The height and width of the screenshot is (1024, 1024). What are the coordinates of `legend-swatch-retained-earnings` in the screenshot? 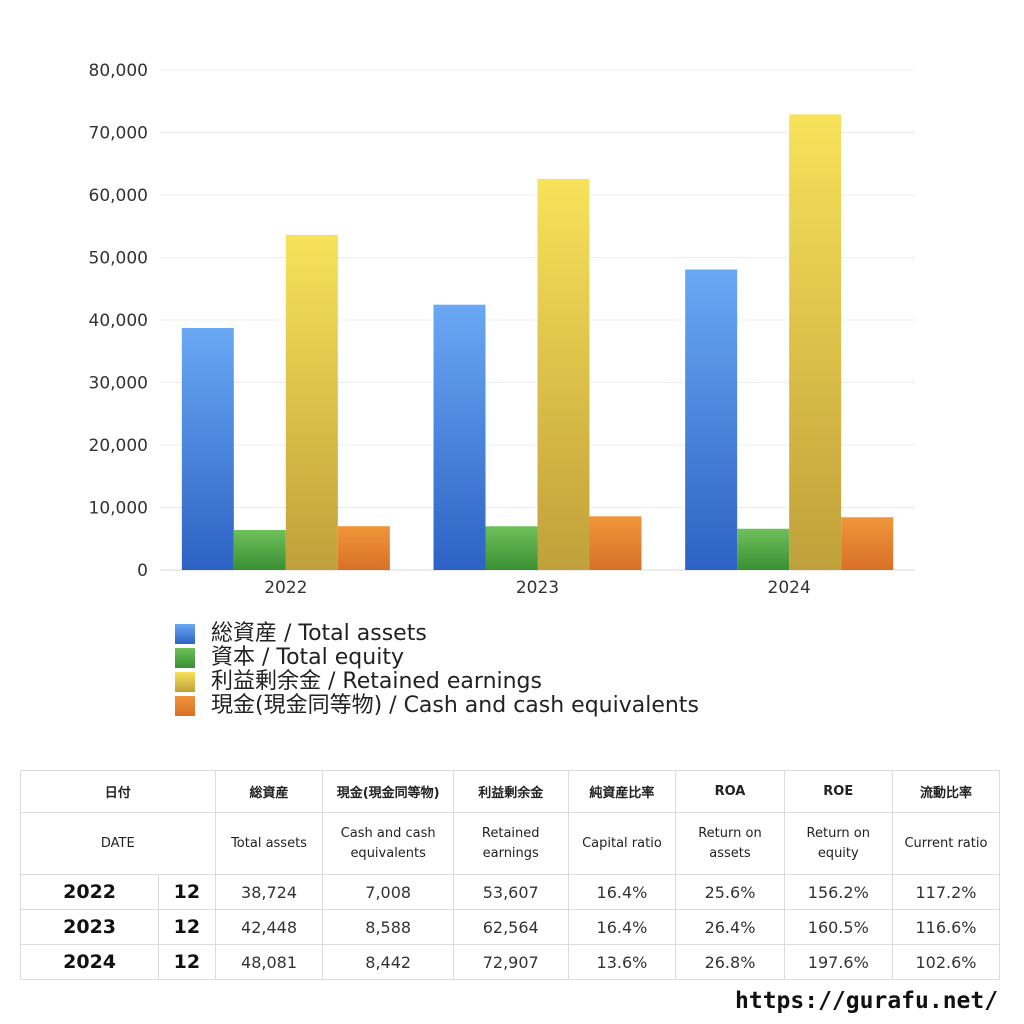 It's located at (185, 682).